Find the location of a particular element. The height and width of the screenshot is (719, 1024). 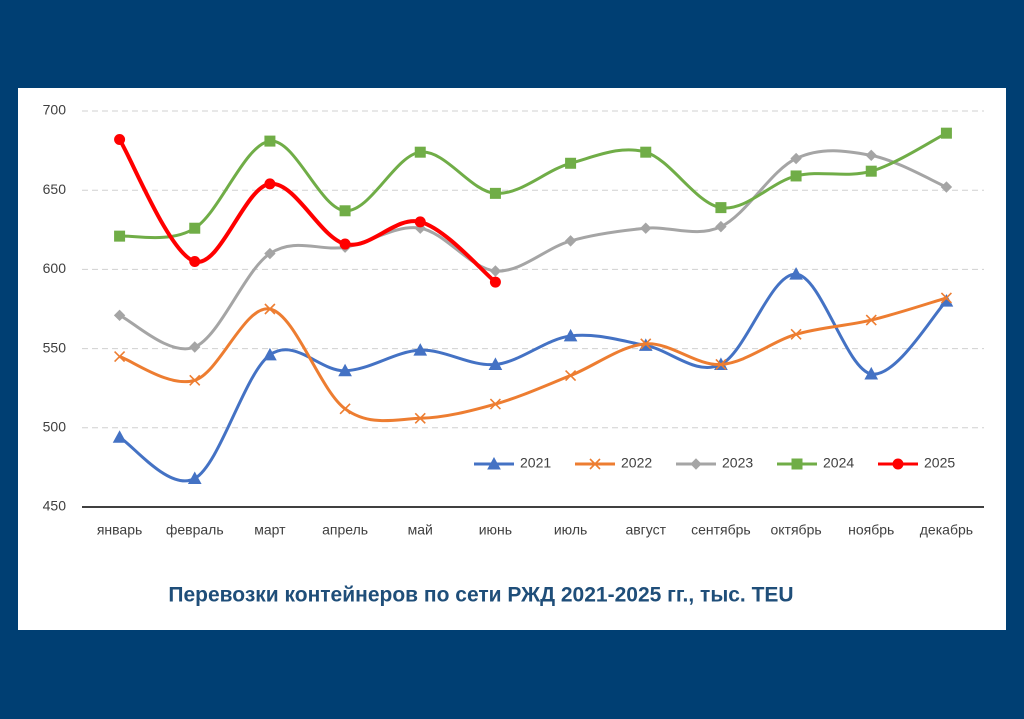

legend-label: 2025 is located at coordinates (939, 463).